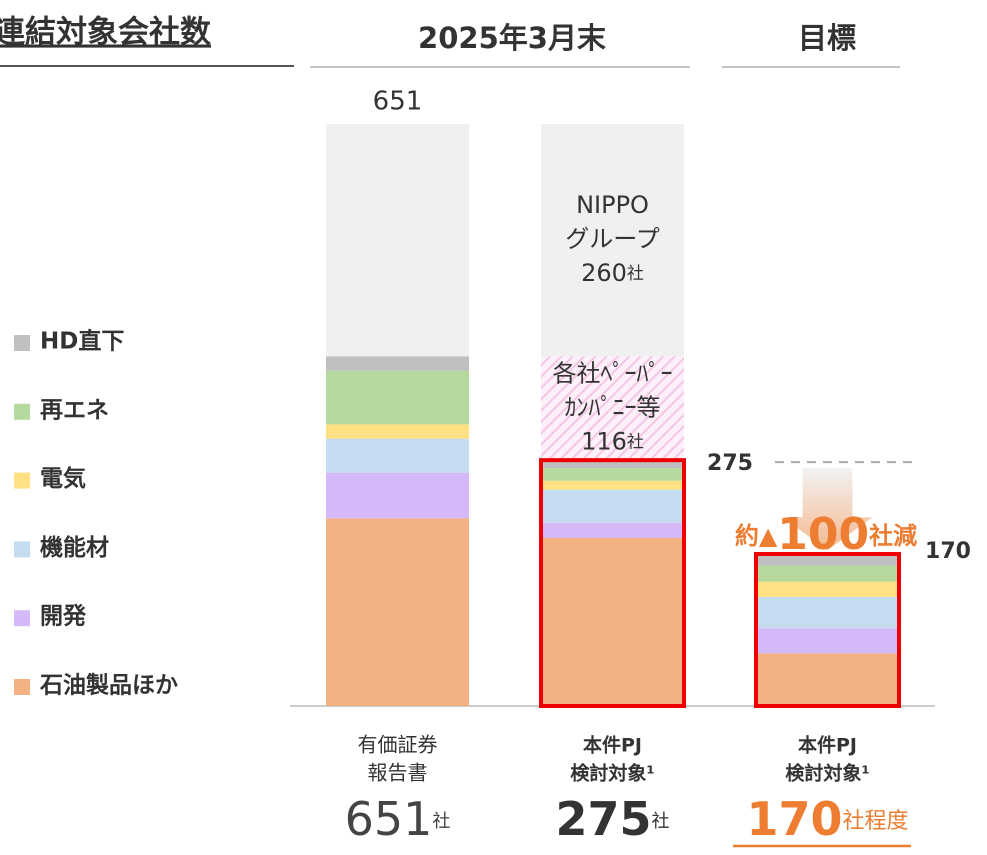 Image resolution: width=987 pixels, height=855 pixels. What do you see at coordinates (756, 536) in the screenshot?
I see `annotation-prefix: 約▲` at bounding box center [756, 536].